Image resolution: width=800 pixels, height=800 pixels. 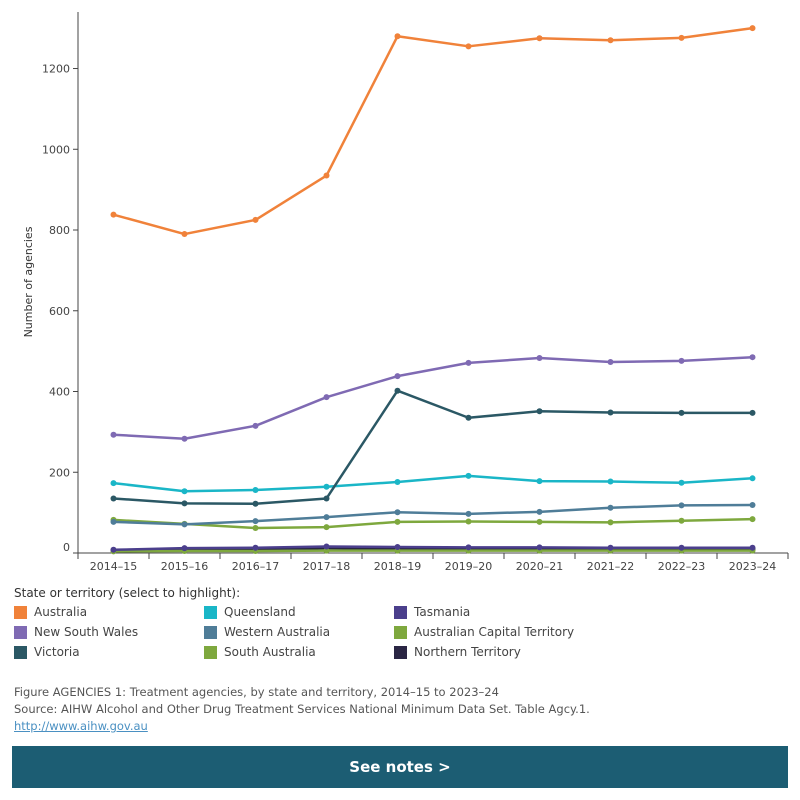 What do you see at coordinates (469, 566) in the screenshot?
I see `x-tick-label: 2019–20` at bounding box center [469, 566].